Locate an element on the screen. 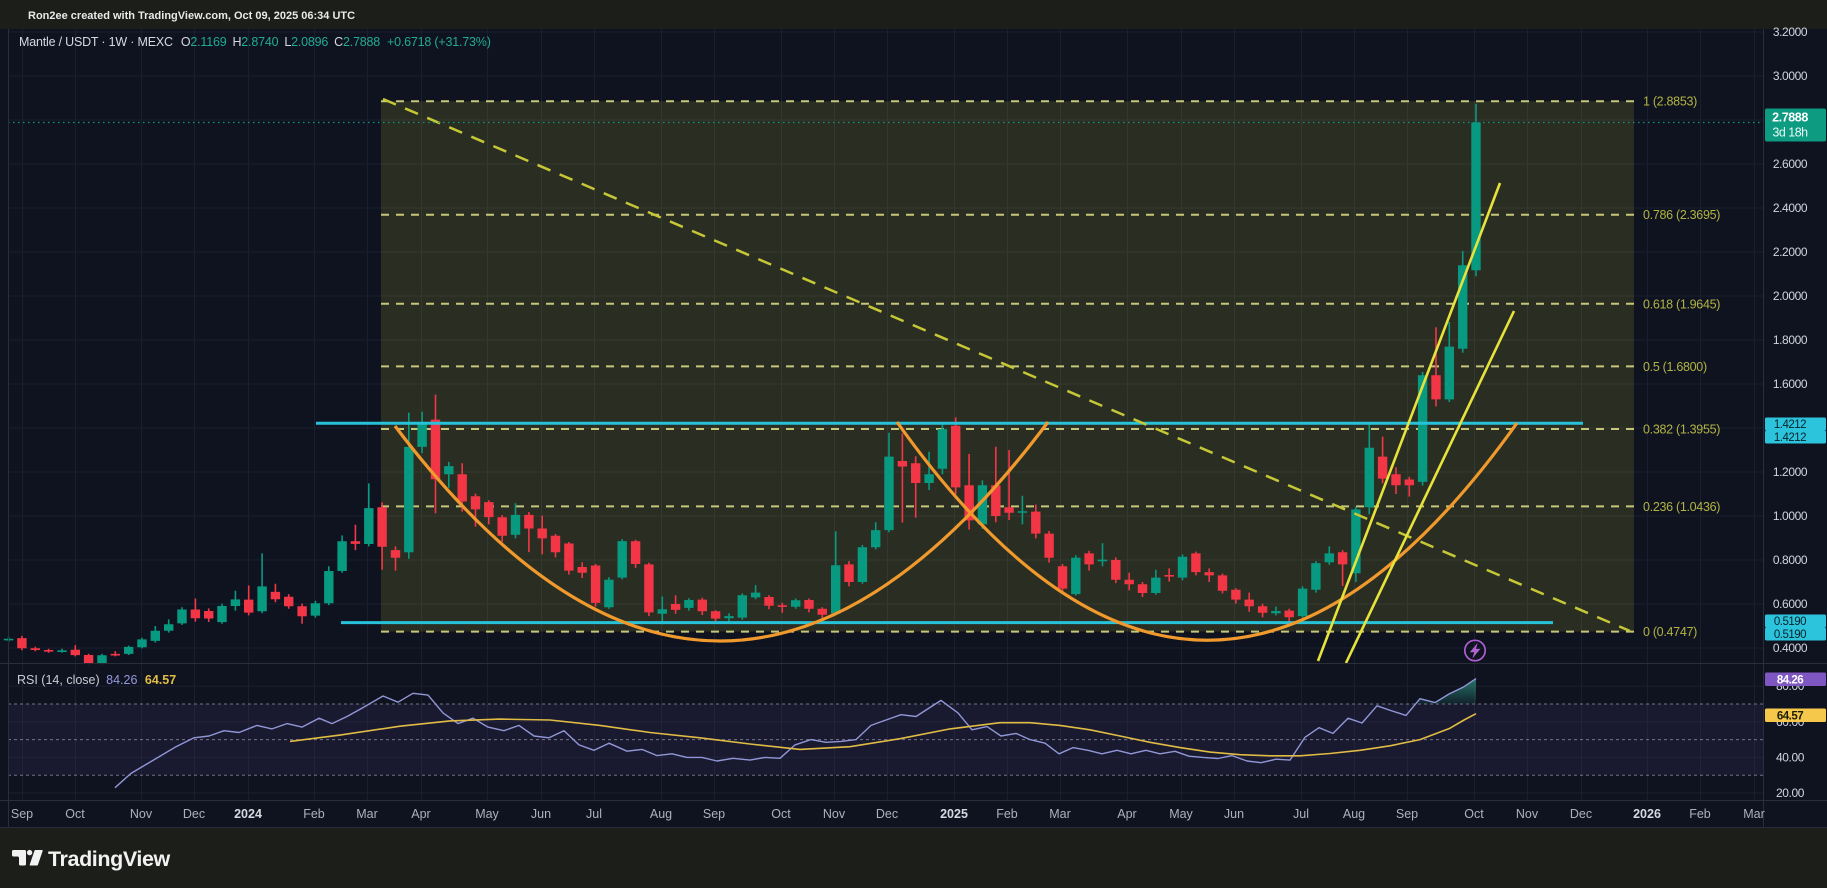  svg-text: 0.382 (1.3955) is located at coordinates (1681, 430).